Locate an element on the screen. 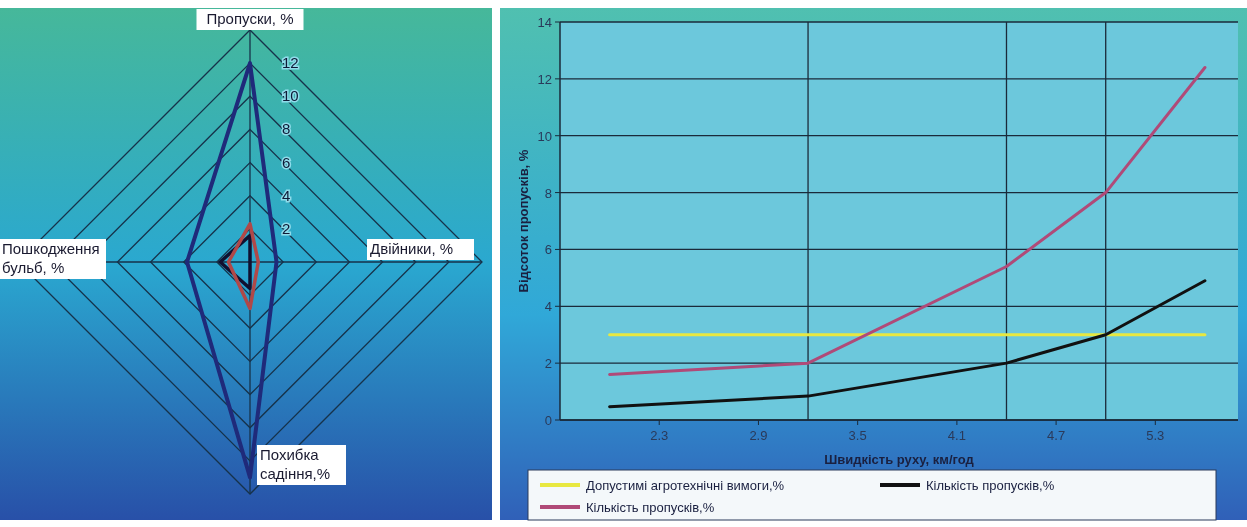 This screenshot has height=527, width=1247. y-tick-label: 14 is located at coordinates (544, 22).